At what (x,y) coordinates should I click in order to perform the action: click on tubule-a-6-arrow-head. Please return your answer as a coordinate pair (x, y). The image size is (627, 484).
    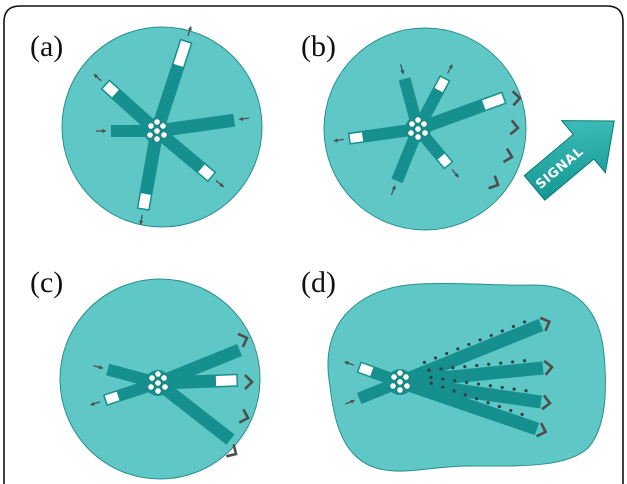
    Looking at the image, I should click on (141, 222).